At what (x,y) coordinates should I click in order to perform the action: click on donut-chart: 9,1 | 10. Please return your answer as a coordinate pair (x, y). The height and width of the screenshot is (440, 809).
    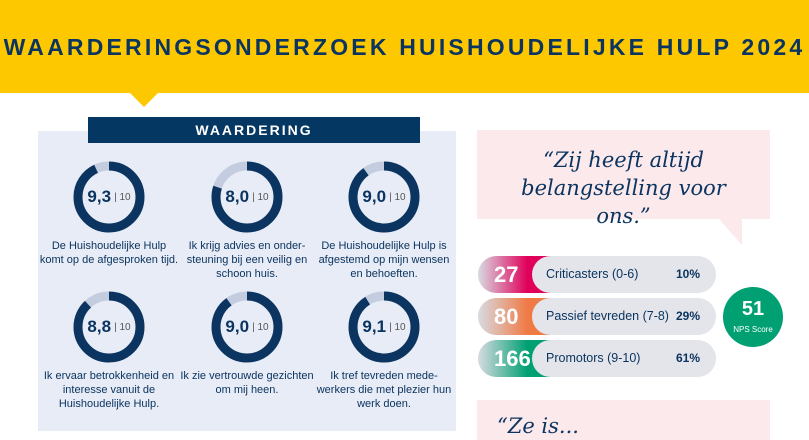
    Looking at the image, I should click on (384, 327).